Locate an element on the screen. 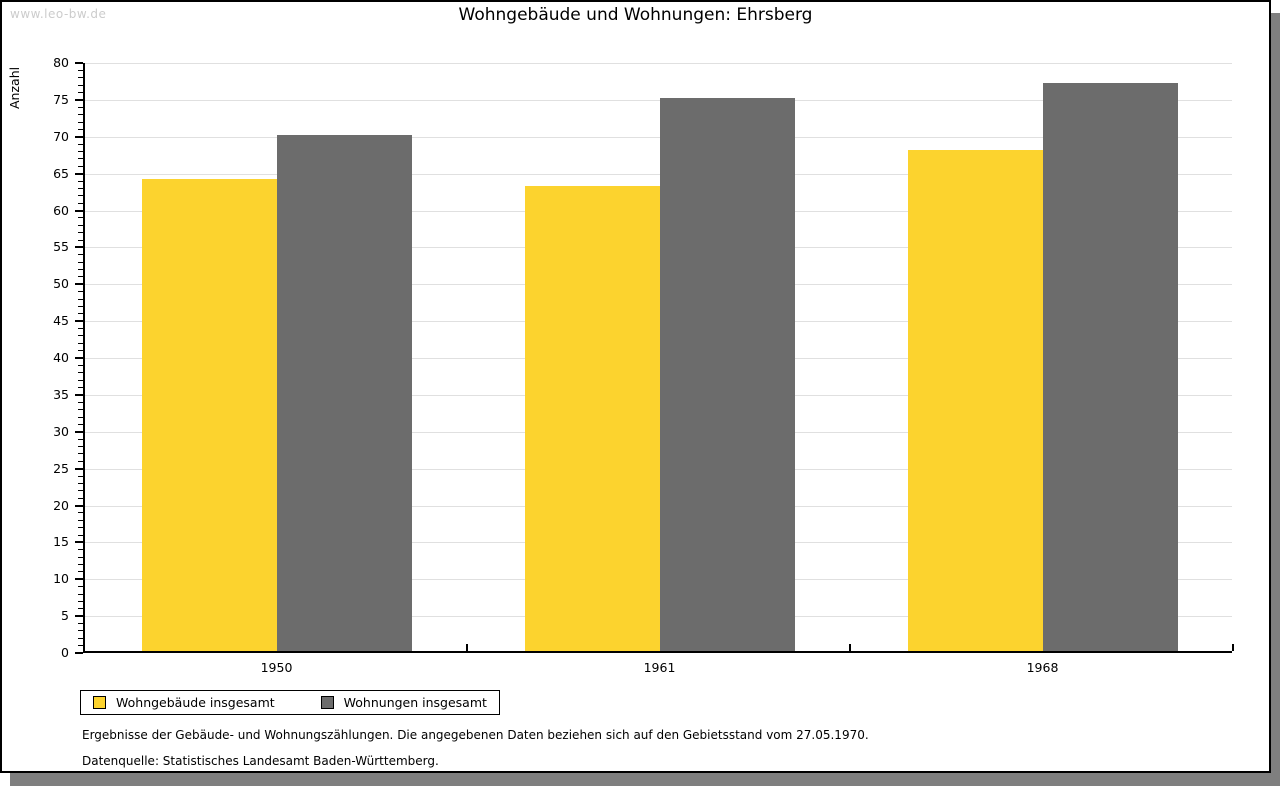 This screenshot has height=791, width=1280. y-tick-label: 40 is located at coordinates (61, 357).